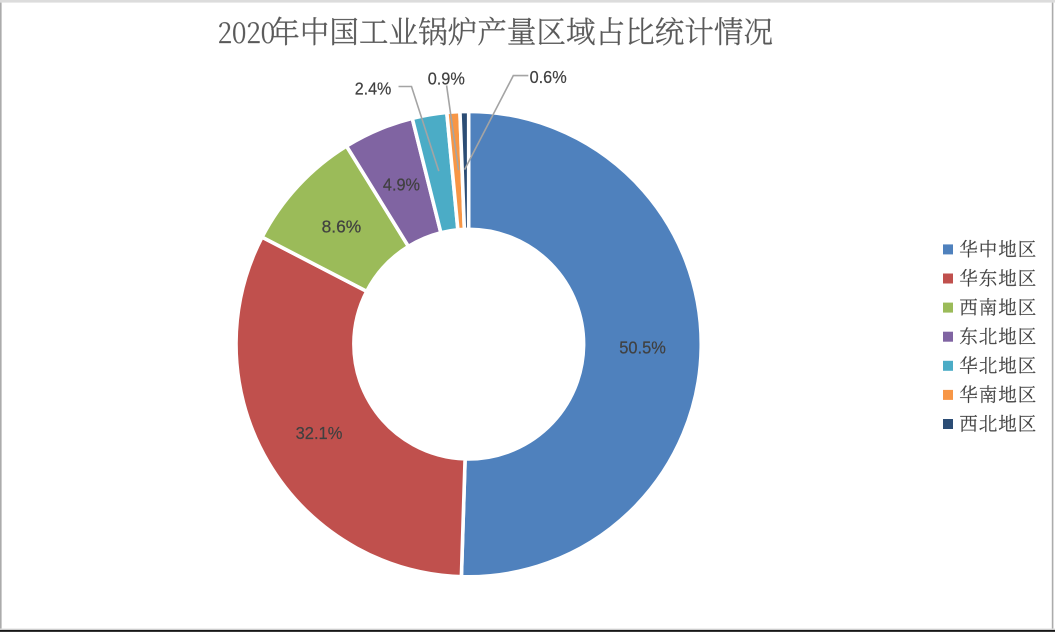 This screenshot has width=1055, height=632. Describe the element at coordinates (373, 88) in the screenshot. I see `svg-text: 2.4%` at that location.